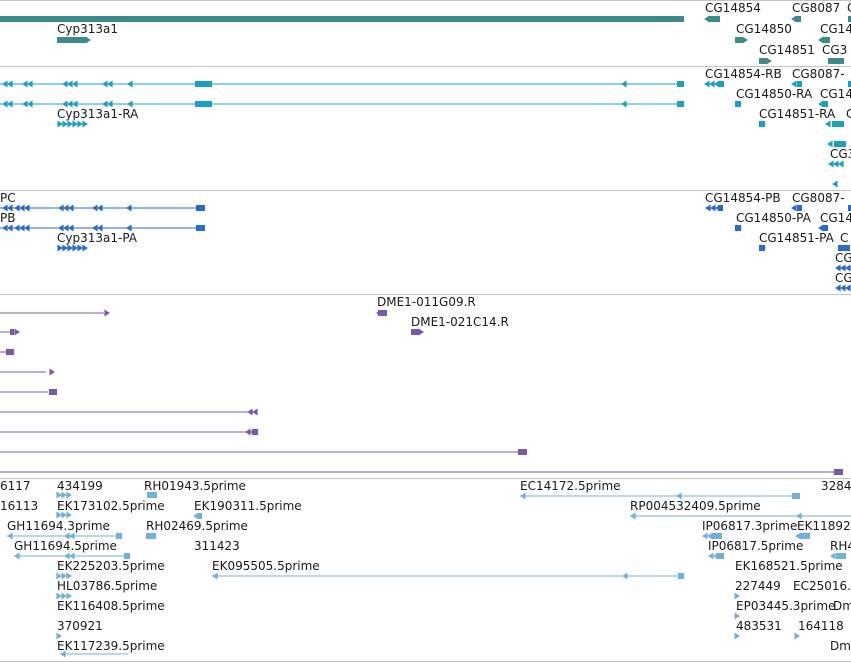 The image size is (851, 662). What do you see at coordinates (8, 218) in the screenshot?
I see `feature-label: PB` at bounding box center [8, 218].